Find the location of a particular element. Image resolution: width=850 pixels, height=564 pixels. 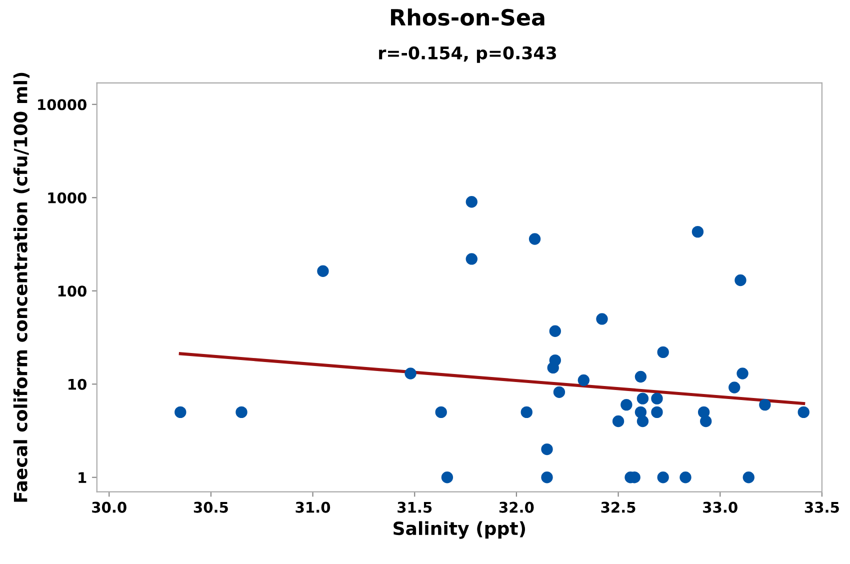

x-tick-label: 31.5 is located at coordinates (415, 507).